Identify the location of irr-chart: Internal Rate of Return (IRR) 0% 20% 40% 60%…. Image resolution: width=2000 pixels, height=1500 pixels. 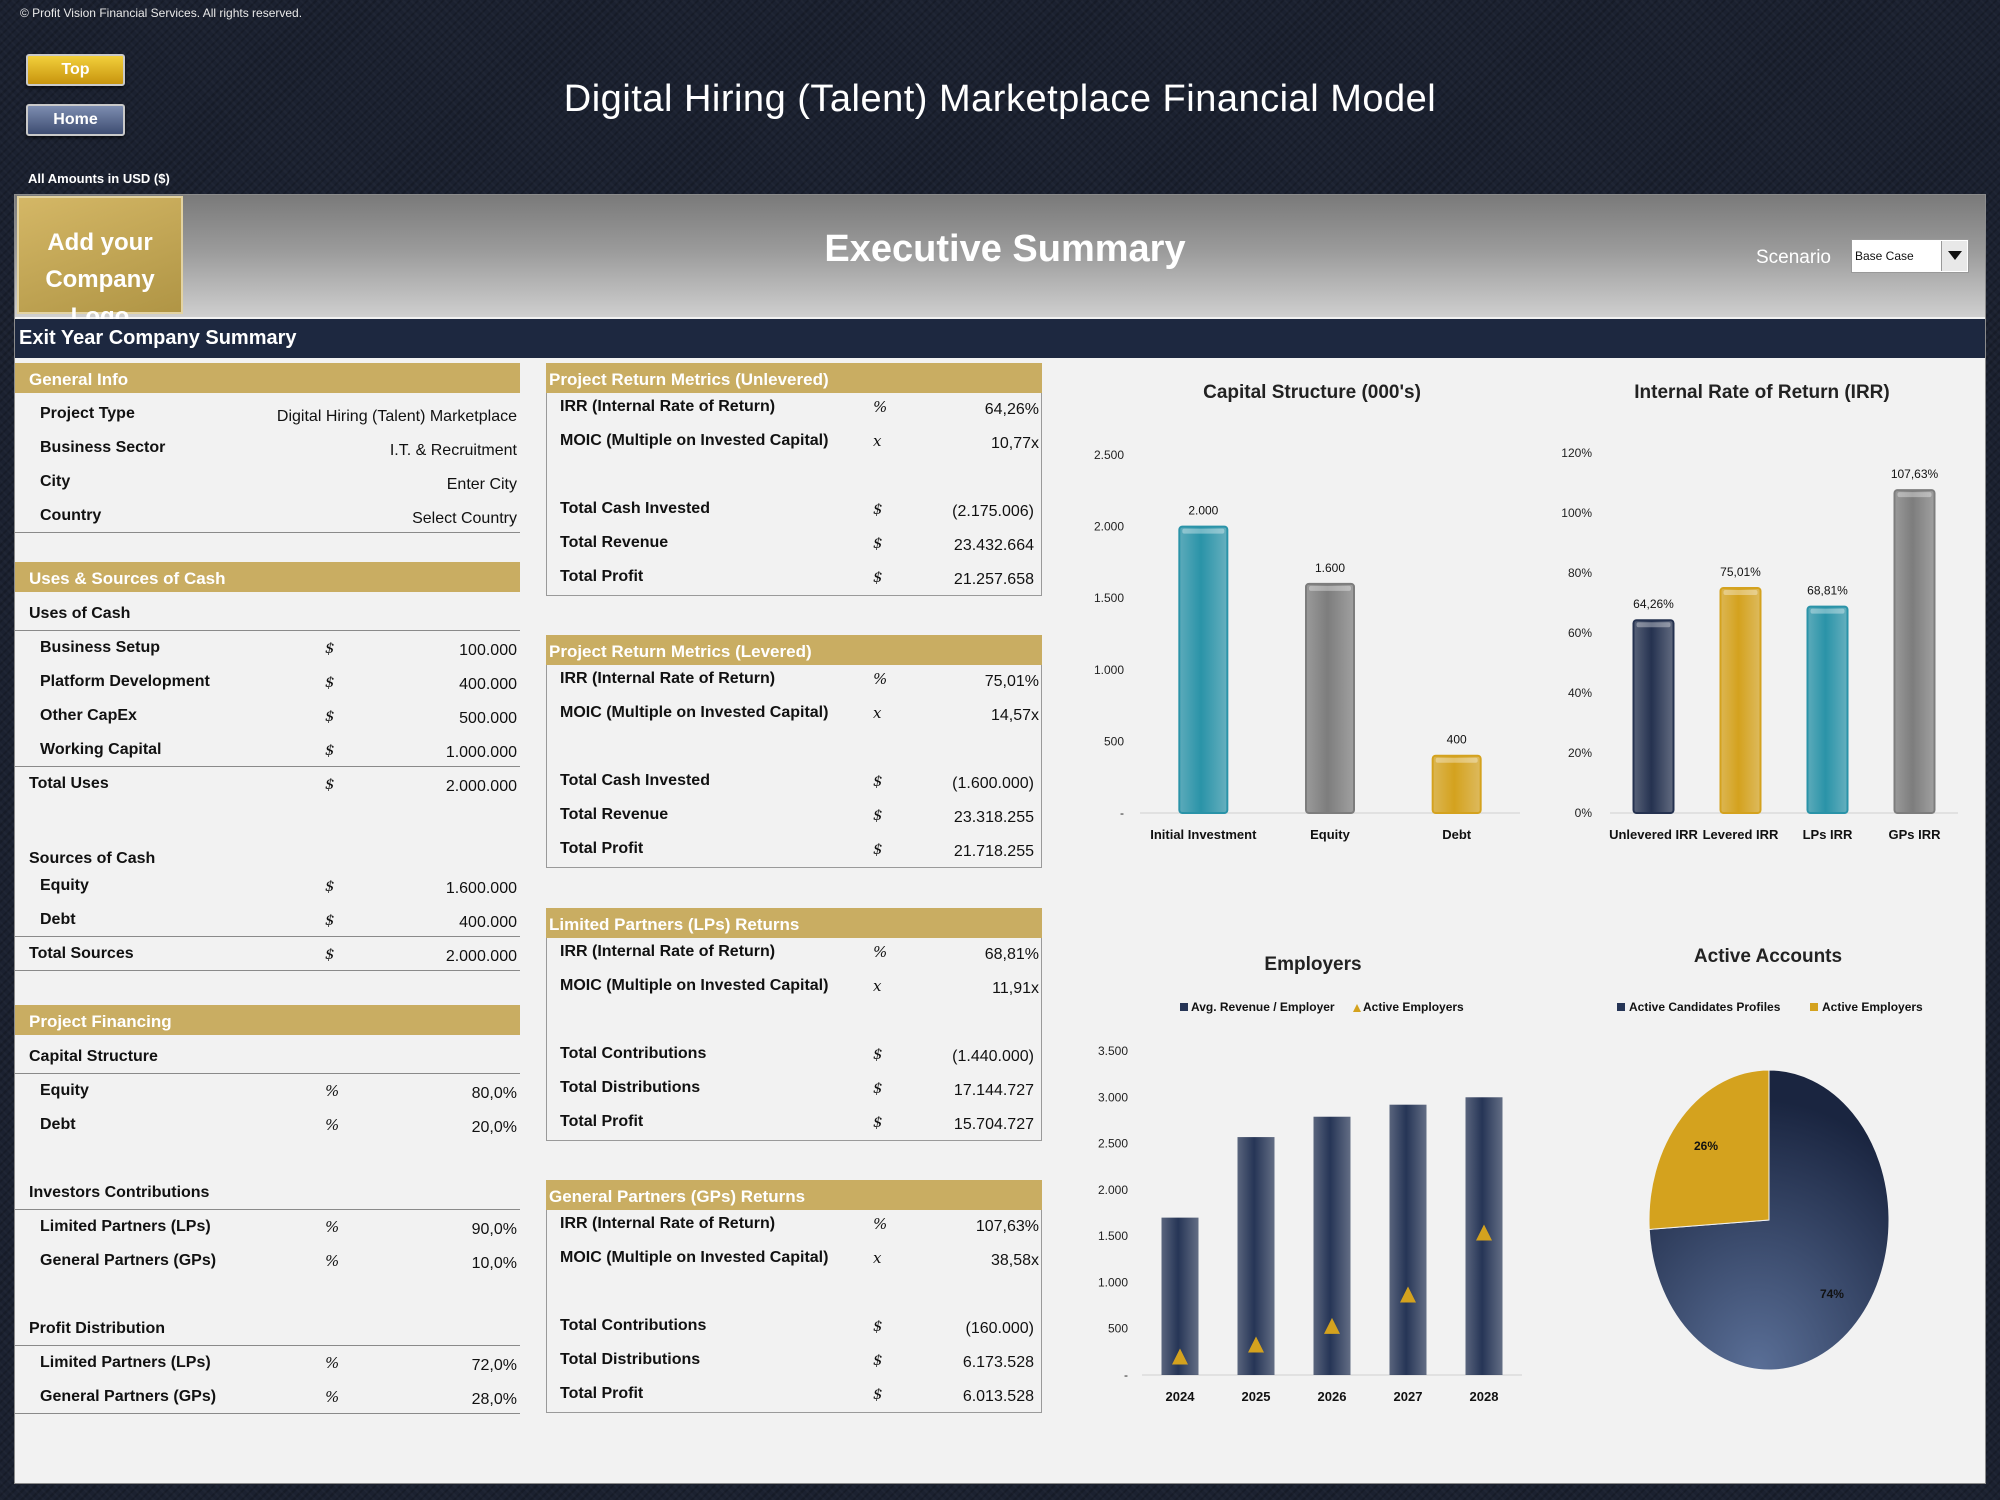
(1759, 612).